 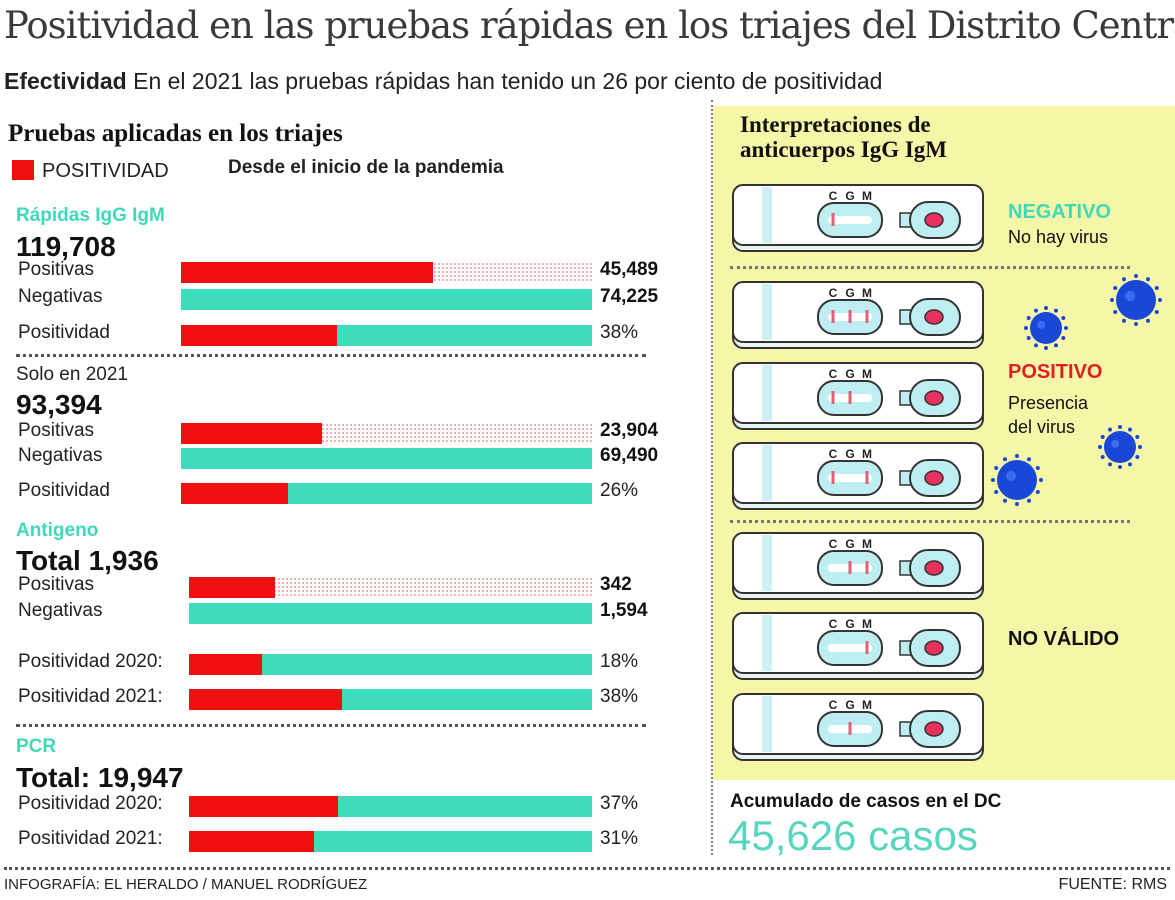 I want to click on cases-value: 45,626 casos, so click(x=853, y=835).